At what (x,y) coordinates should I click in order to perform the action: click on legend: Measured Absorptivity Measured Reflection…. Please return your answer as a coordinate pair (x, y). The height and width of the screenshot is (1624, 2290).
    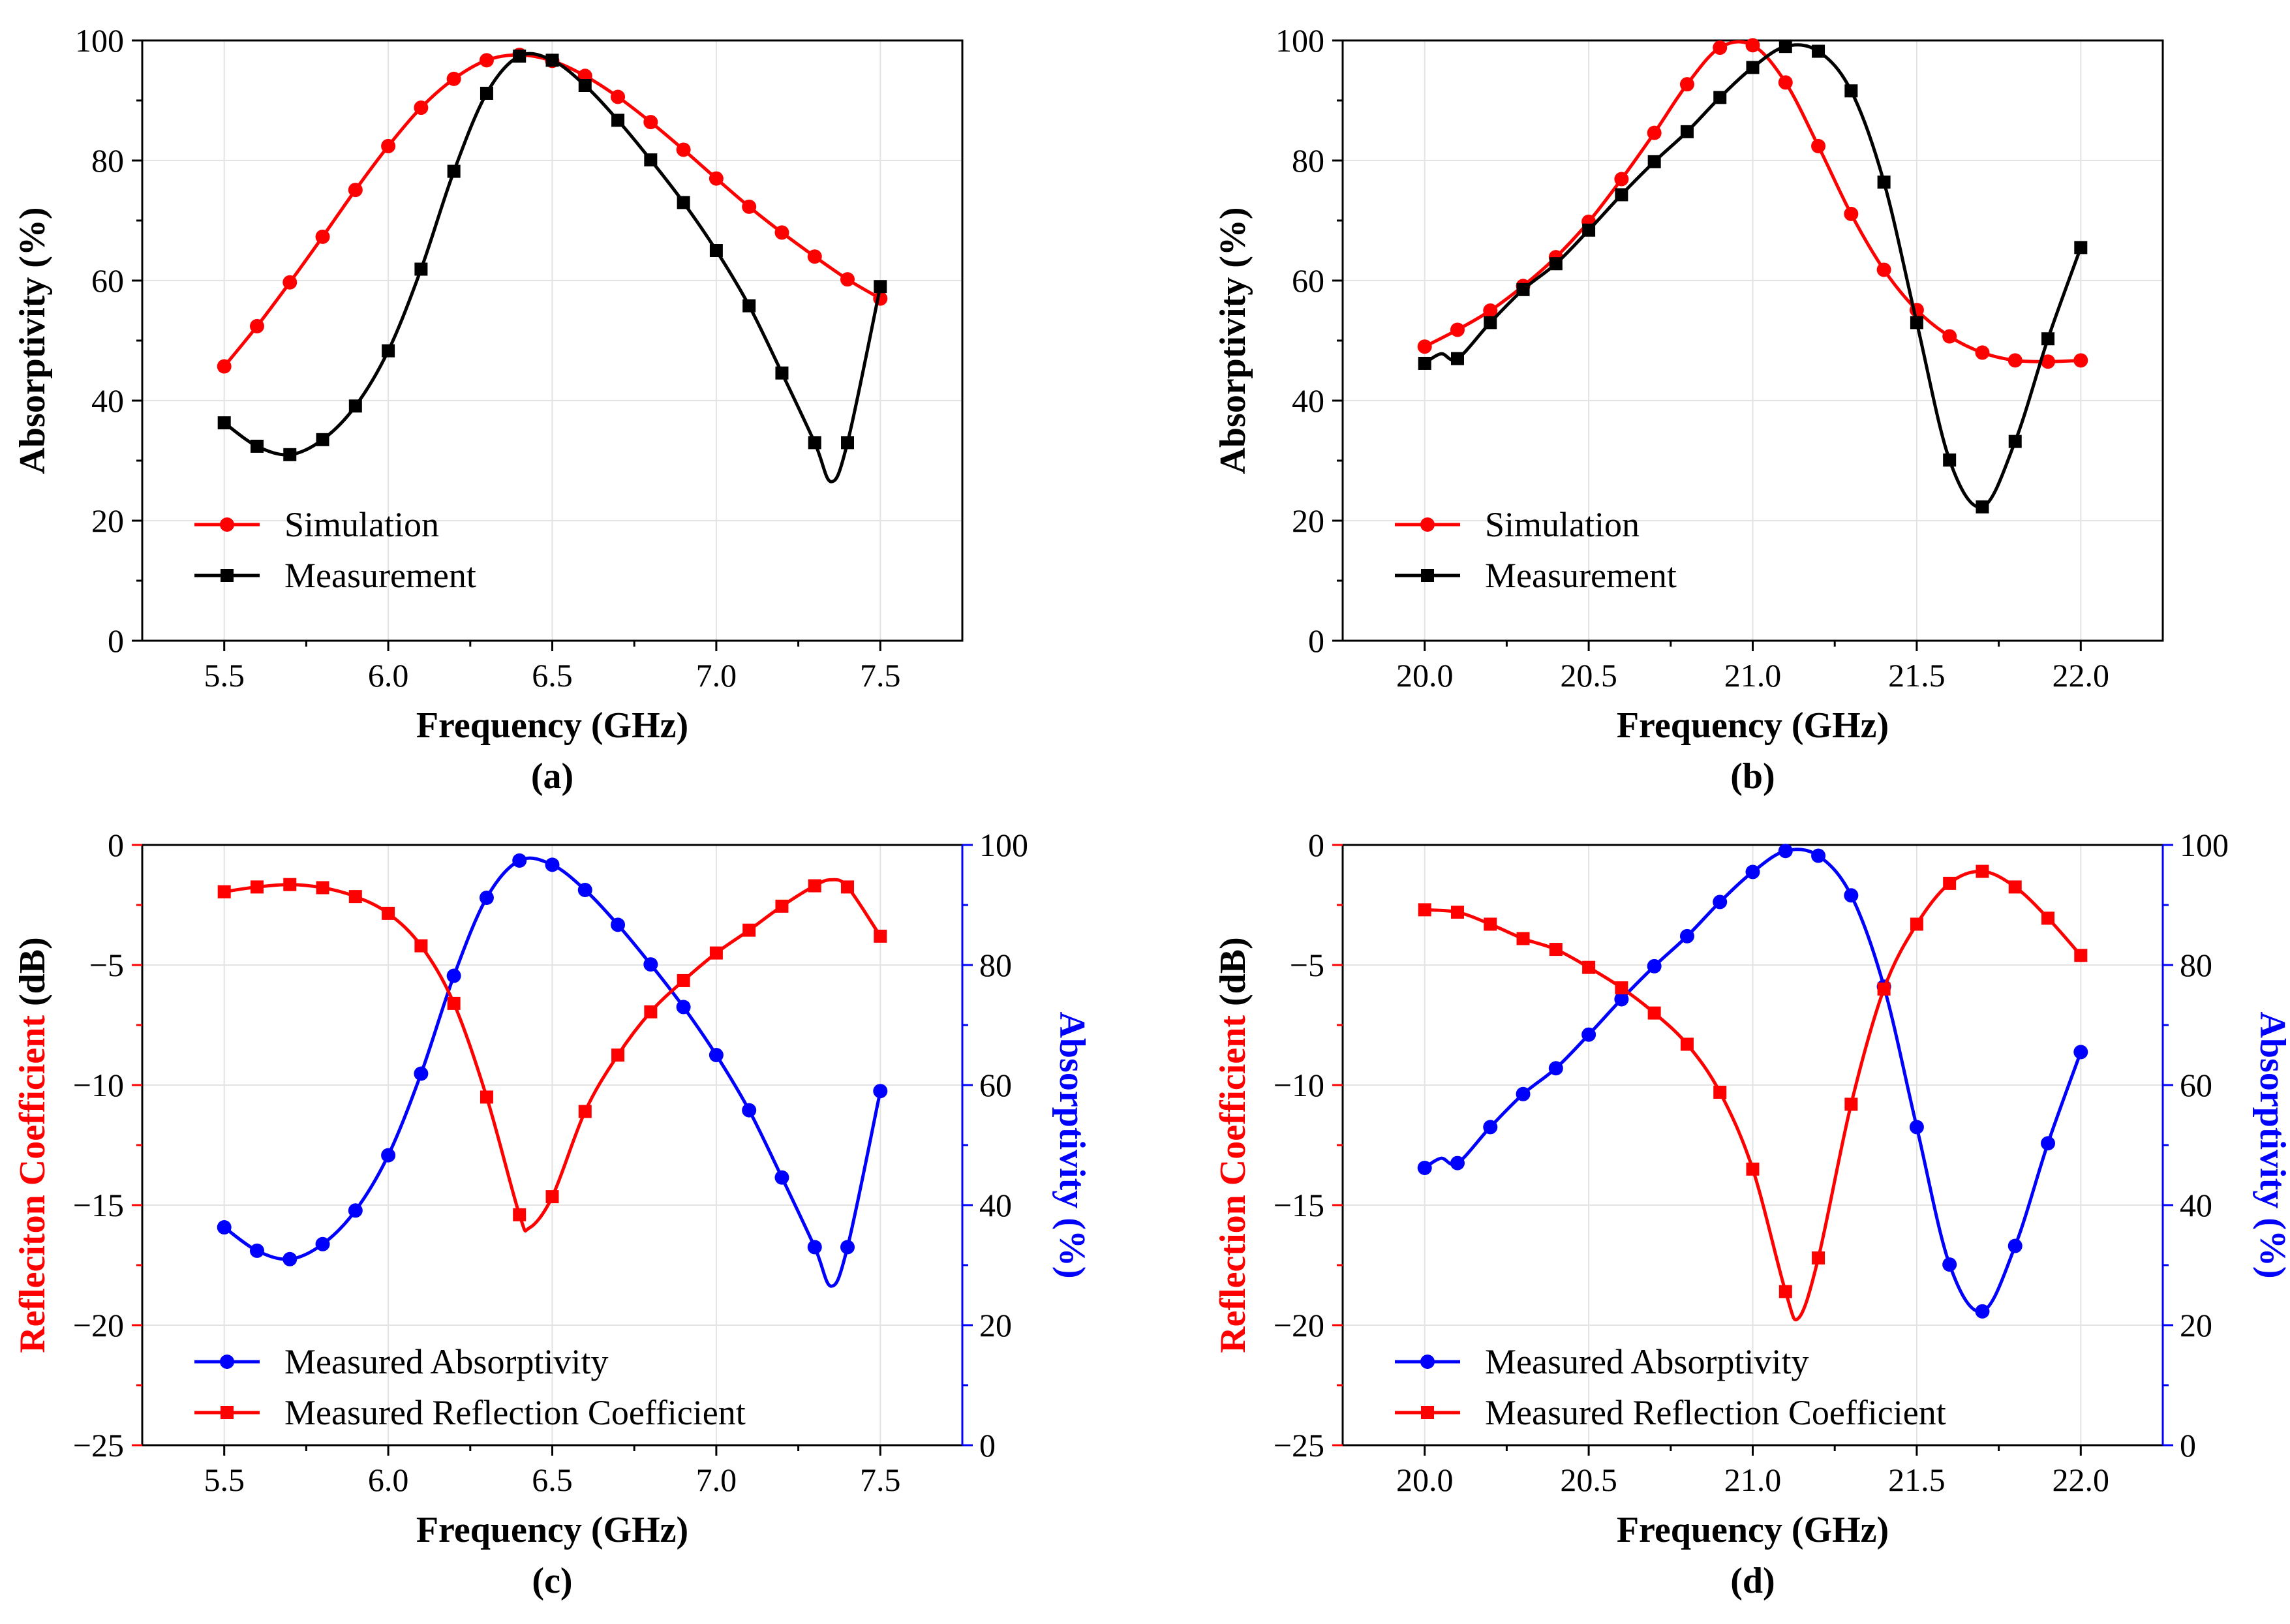
    Looking at the image, I should click on (470, 1387).